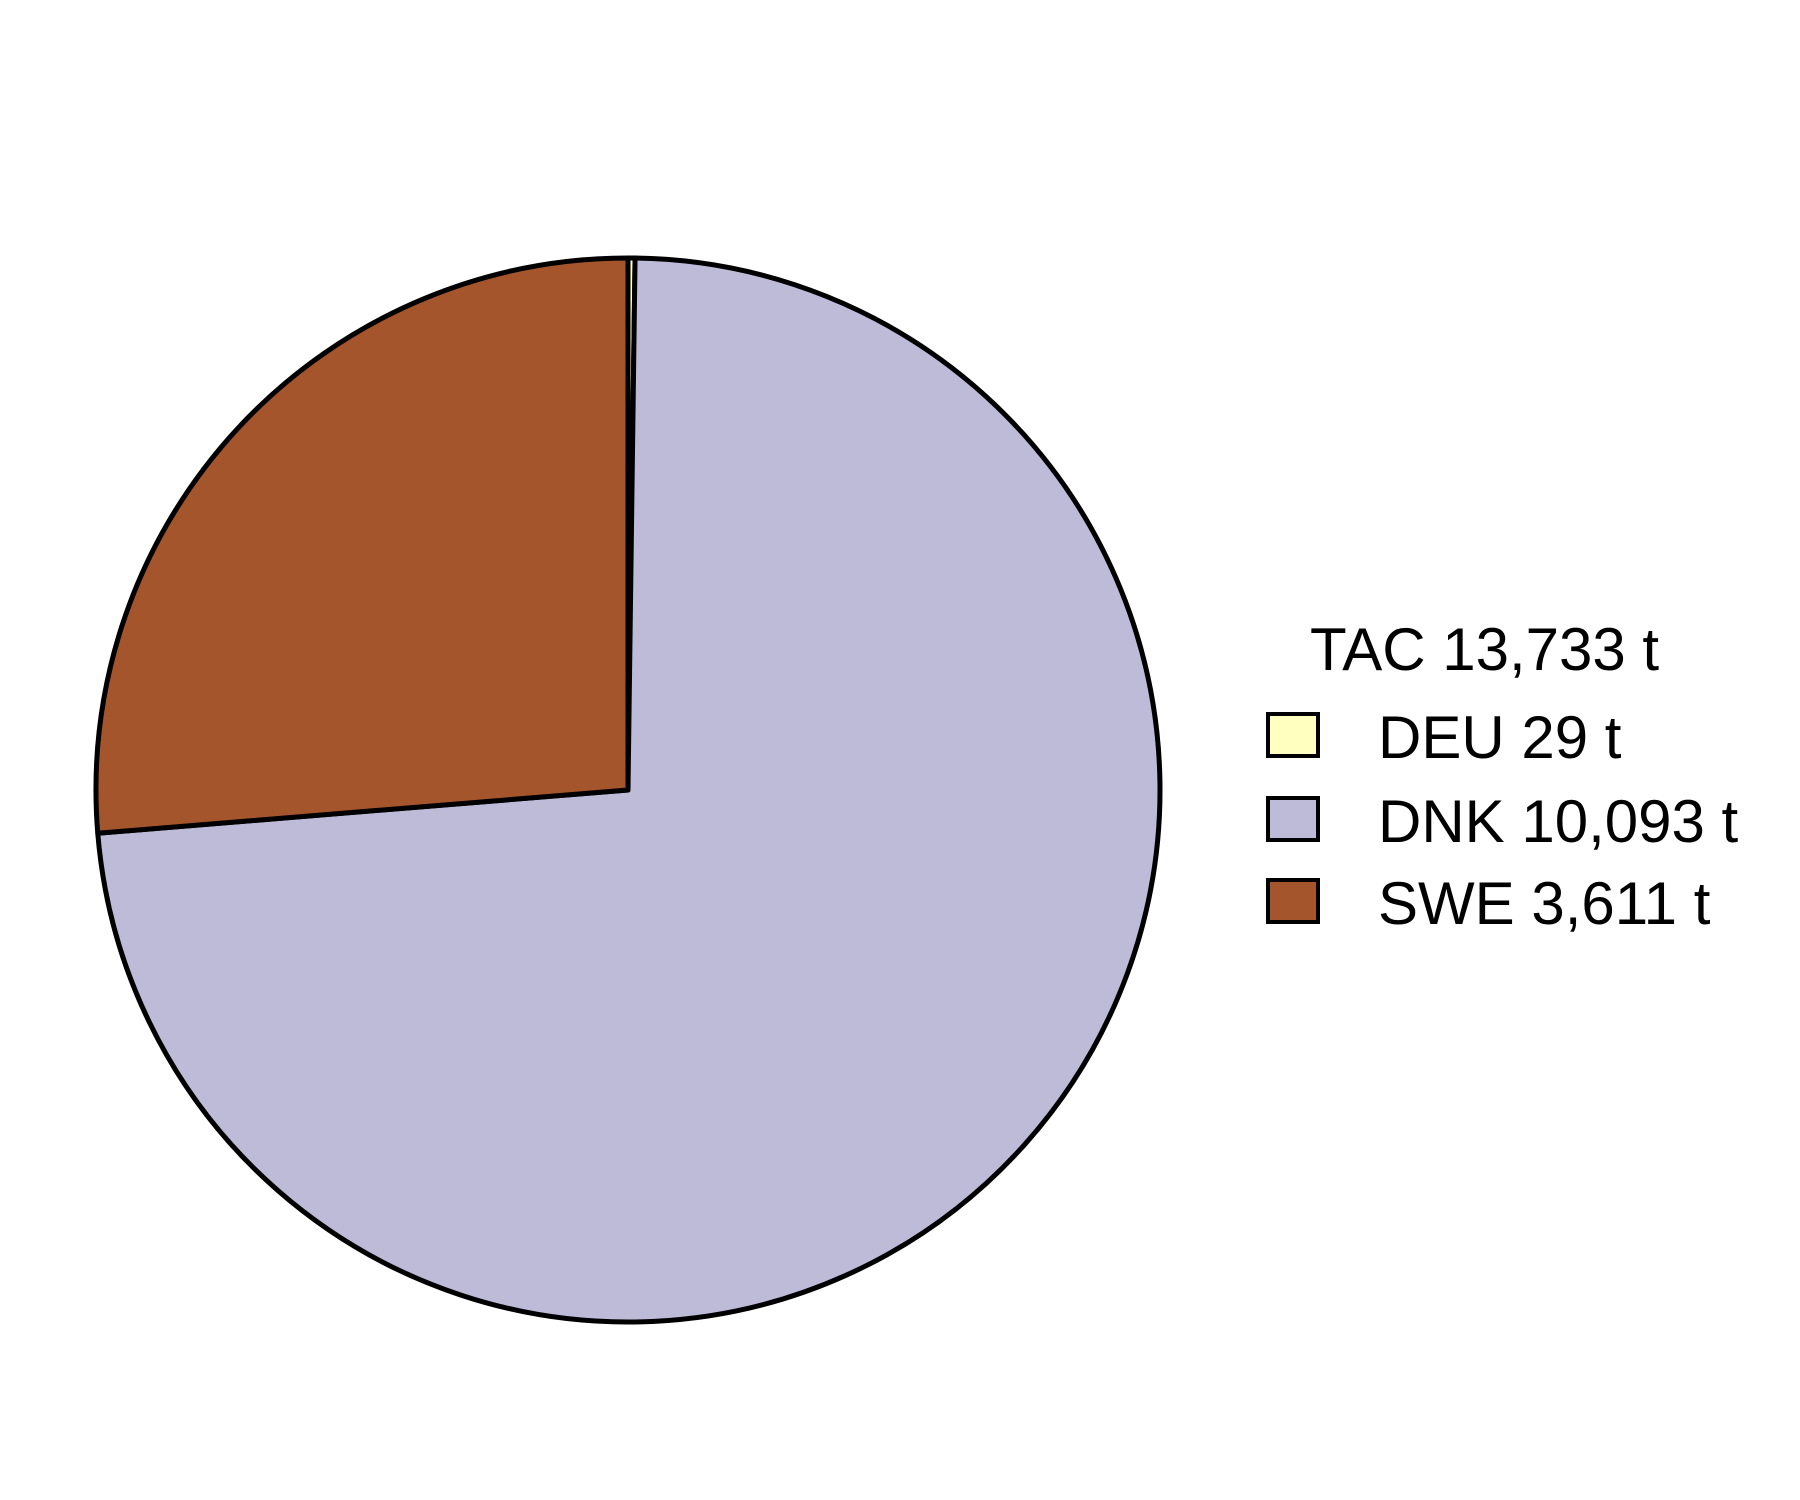 This screenshot has width=1800, height=1500. I want to click on legend-title: TAC 13,733 t, so click(1484, 649).